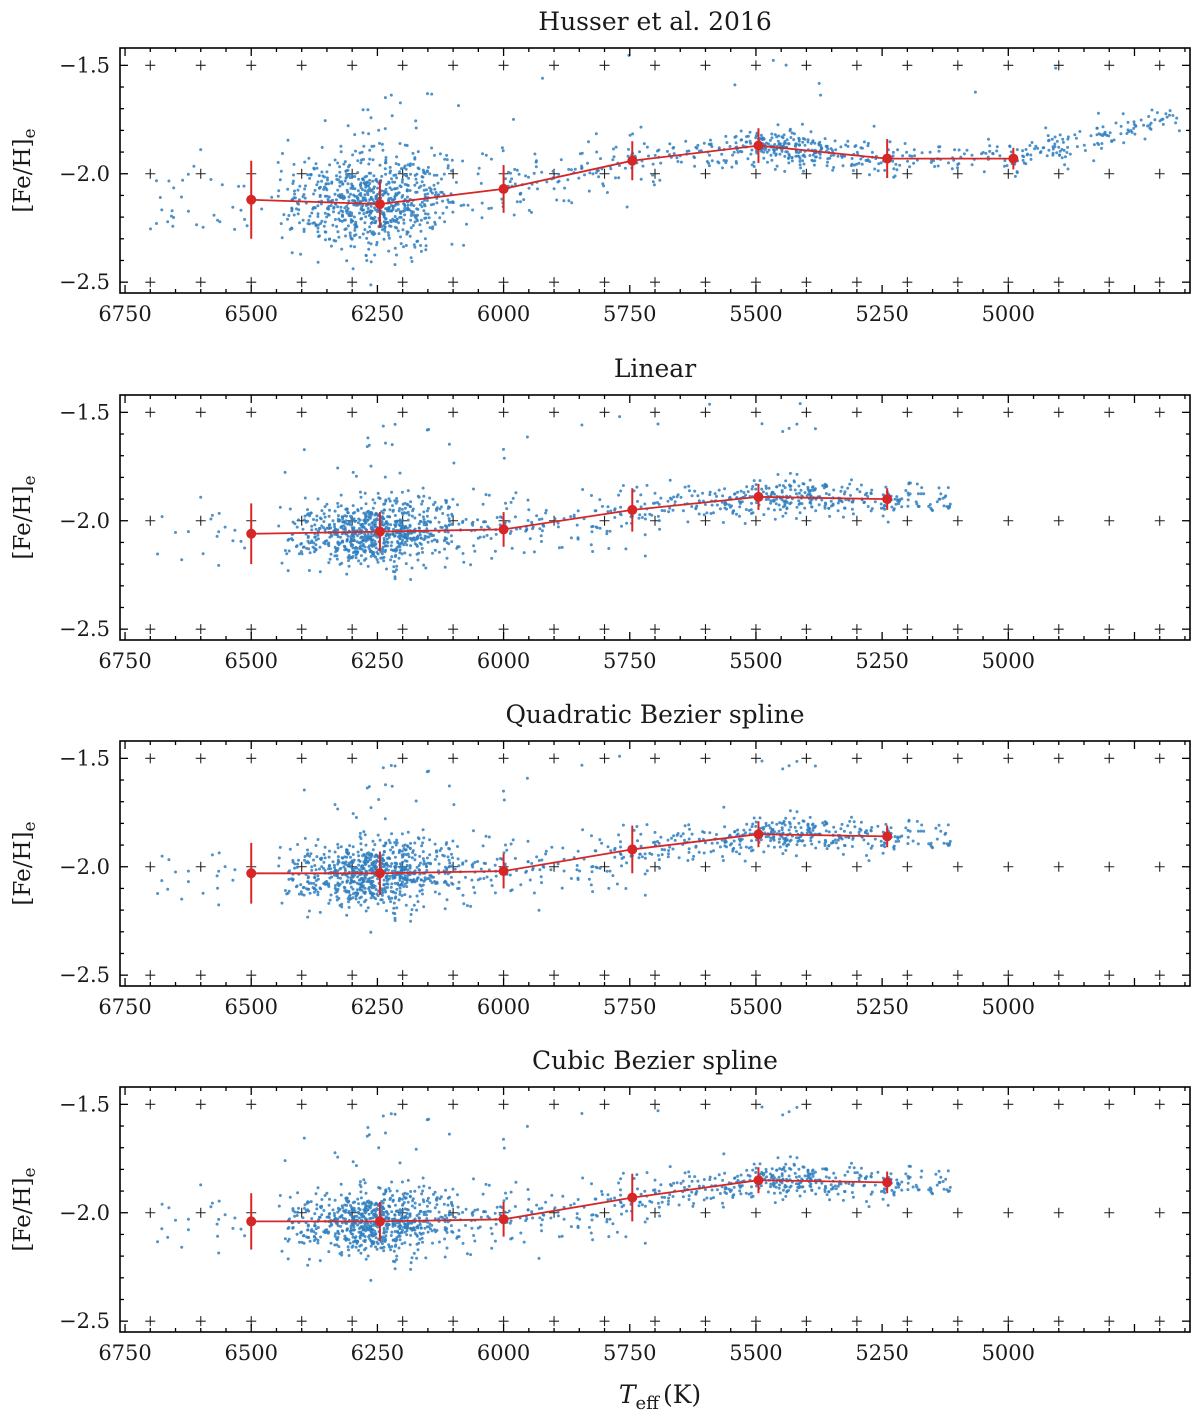 This screenshot has height=1419, width=1200. Describe the element at coordinates (1008, 1007) in the screenshot. I see `x-tick-label: 5000` at that location.